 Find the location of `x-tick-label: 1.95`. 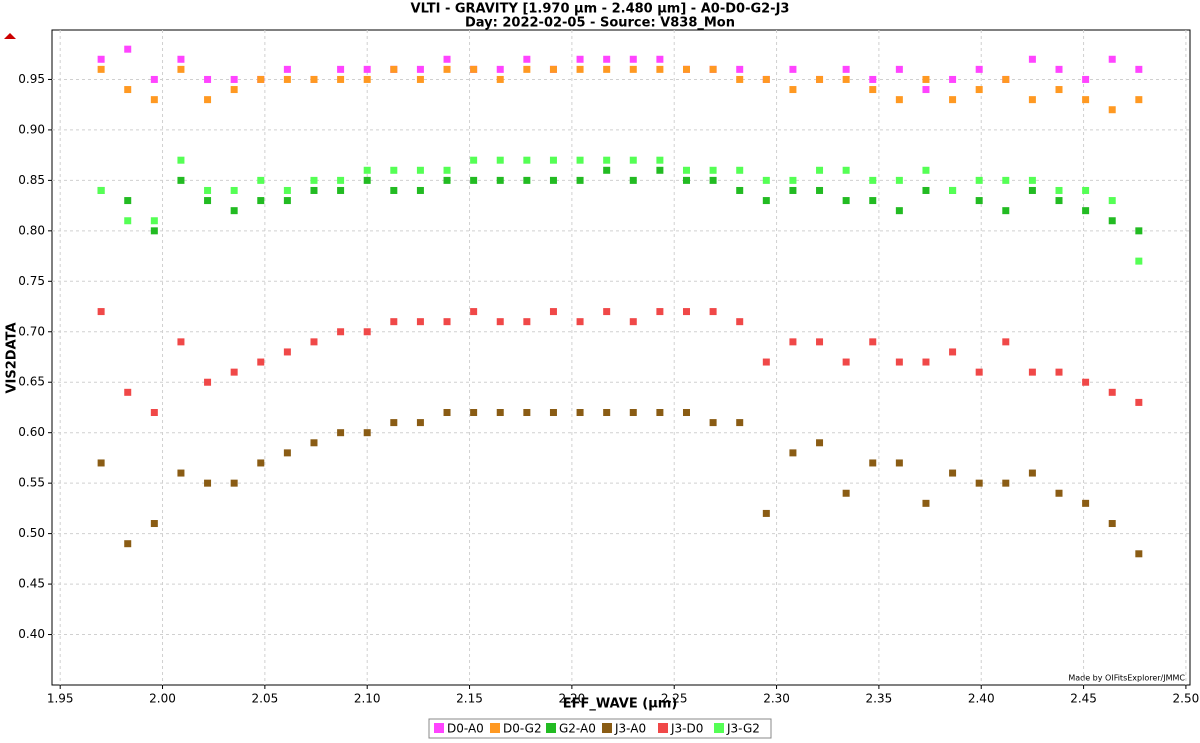

x-tick-label: 1.95 is located at coordinates (60, 699).